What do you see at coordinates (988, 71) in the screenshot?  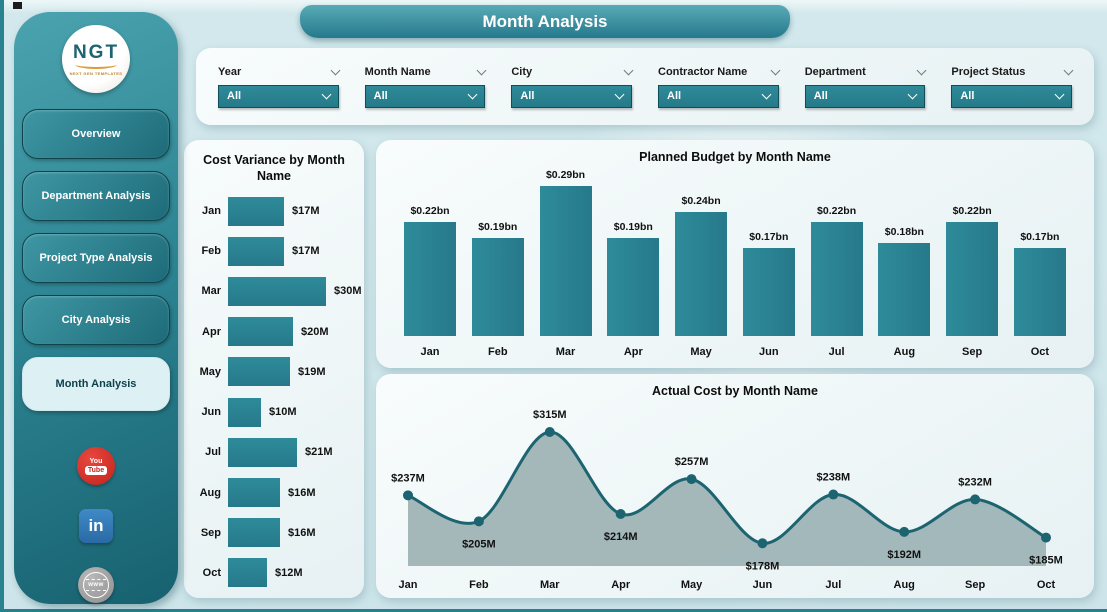 I see `filter-label: Project Status` at bounding box center [988, 71].